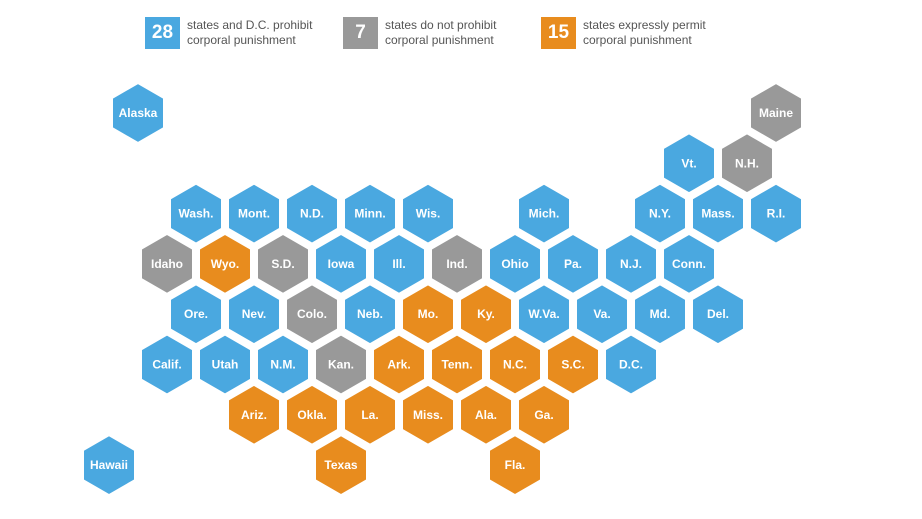  I want to click on state-hex-ark: Ark., so click(399, 364).